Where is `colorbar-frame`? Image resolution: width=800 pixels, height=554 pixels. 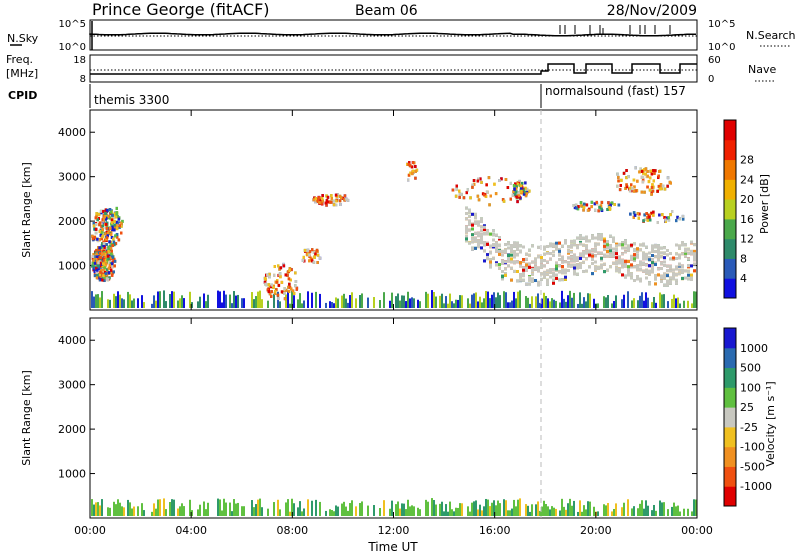 colorbar-frame is located at coordinates (730, 209).